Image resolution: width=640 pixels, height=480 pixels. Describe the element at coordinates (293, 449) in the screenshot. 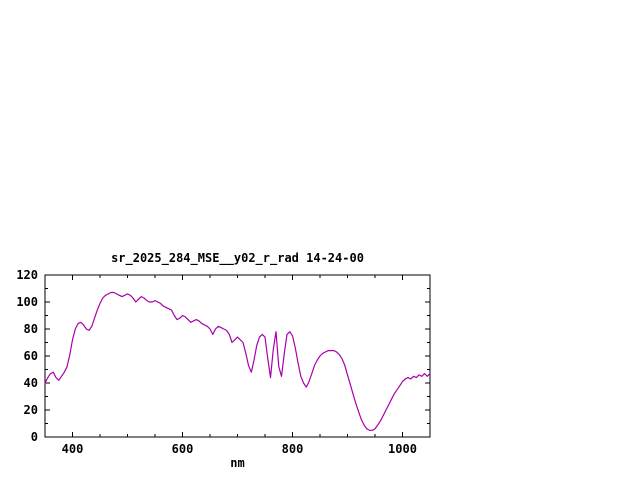

I see `svg-text: 800` at that location.